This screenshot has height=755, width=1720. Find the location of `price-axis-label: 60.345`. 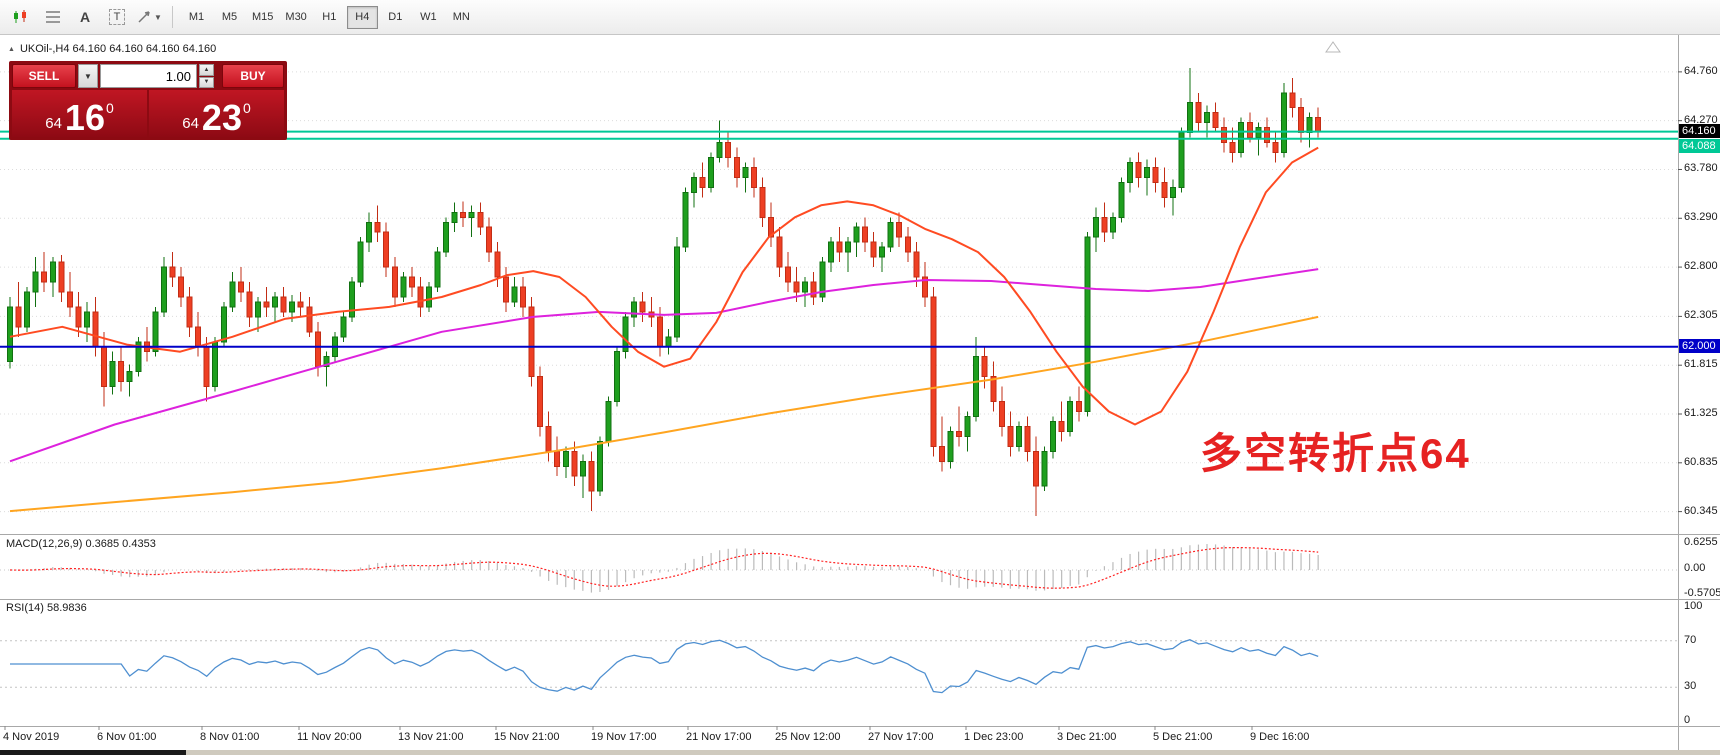

price-axis-label: 60.345 is located at coordinates (1701, 511).